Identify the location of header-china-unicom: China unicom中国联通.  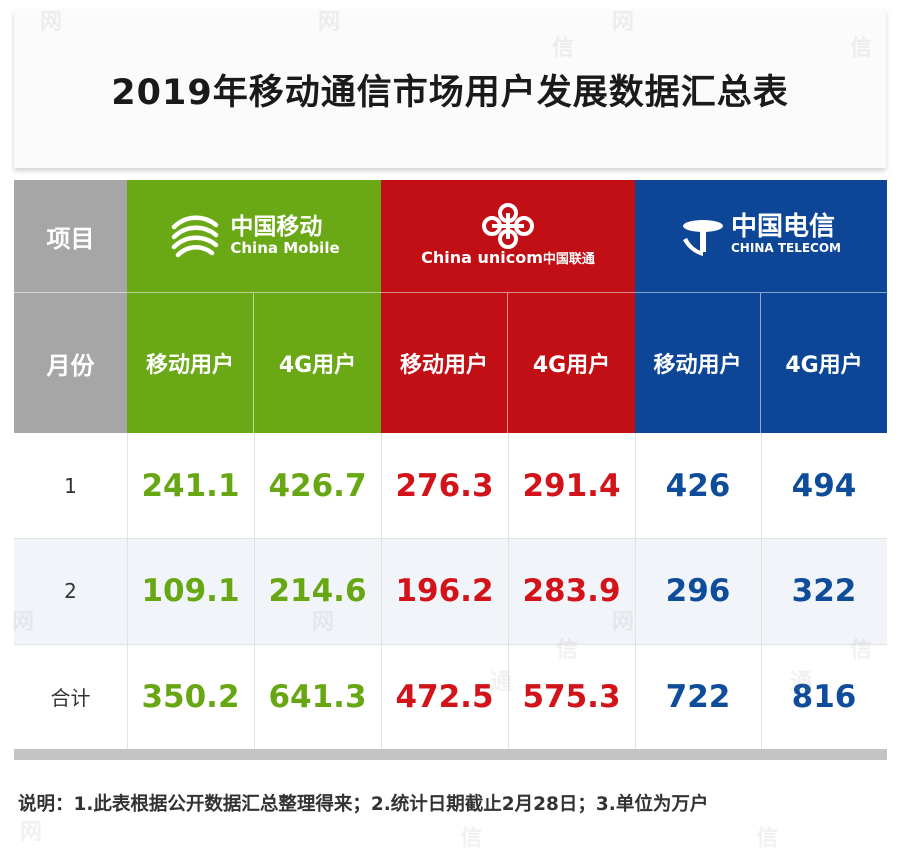
(508, 236).